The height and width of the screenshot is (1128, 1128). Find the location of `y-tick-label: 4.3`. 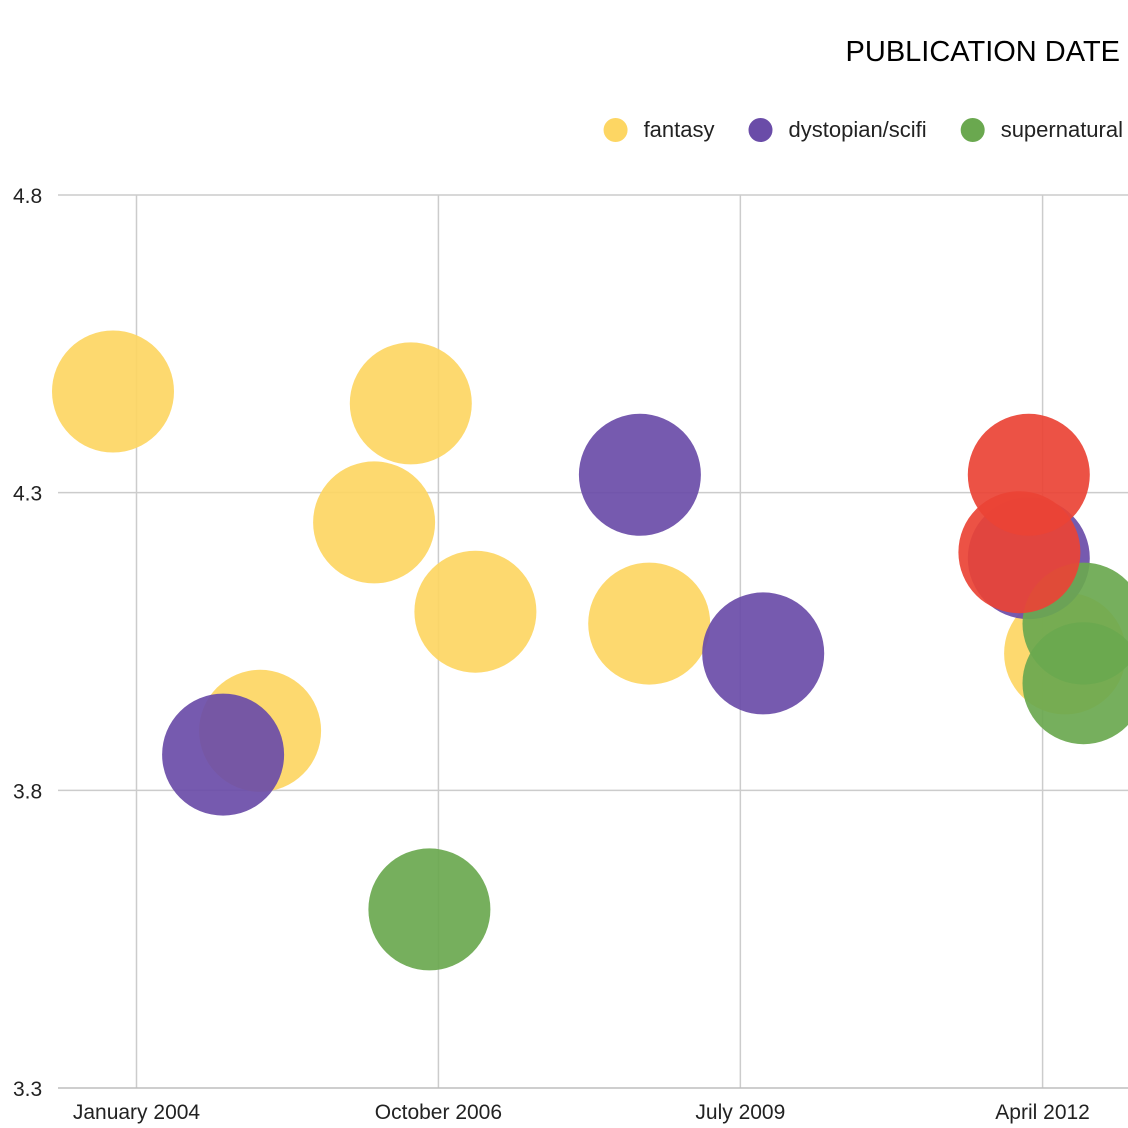

y-tick-label: 4.3 is located at coordinates (27, 494).